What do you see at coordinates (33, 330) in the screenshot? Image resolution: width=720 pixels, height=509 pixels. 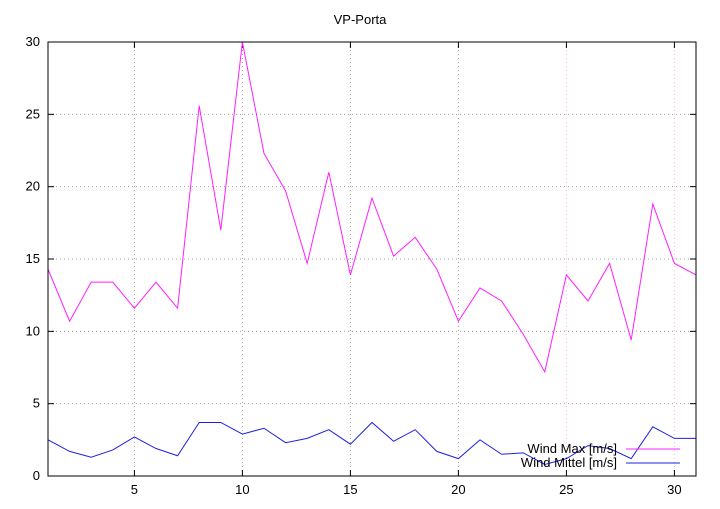 I see `y-tick-label: 10` at bounding box center [33, 330].